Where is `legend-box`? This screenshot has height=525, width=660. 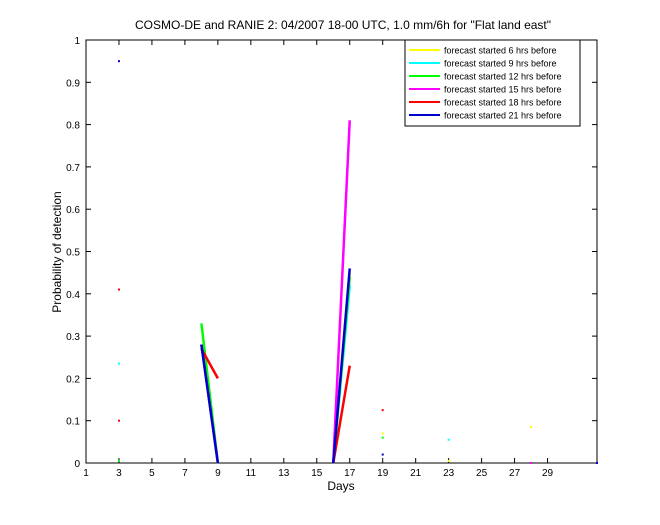
legend-box is located at coordinates (492, 83).